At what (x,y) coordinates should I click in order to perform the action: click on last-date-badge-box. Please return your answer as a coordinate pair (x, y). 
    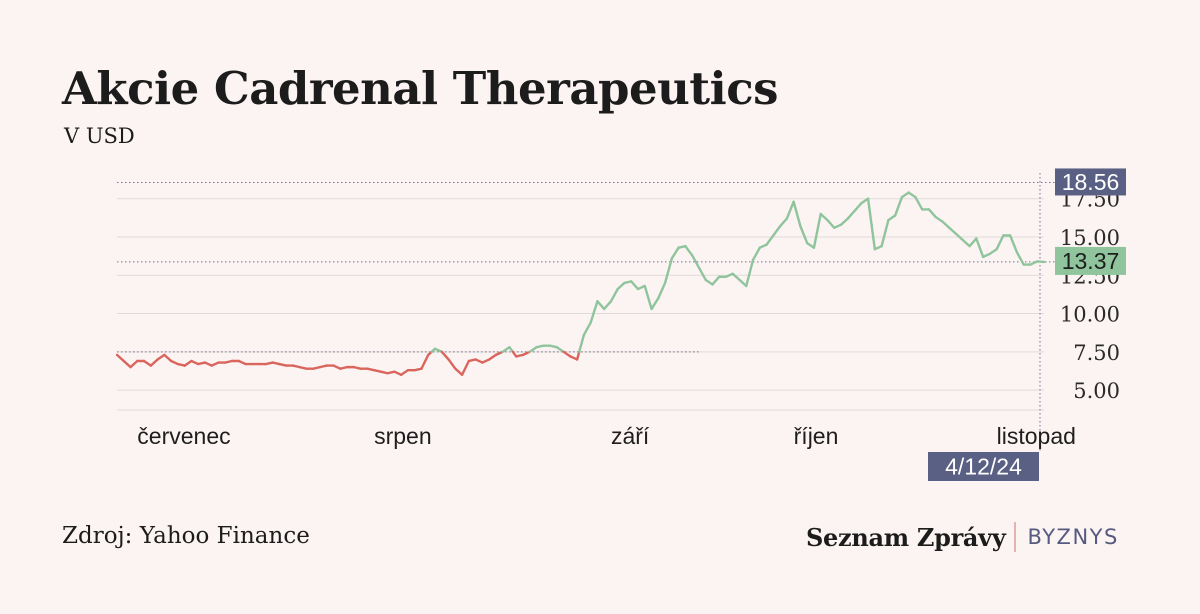
    Looking at the image, I should click on (983, 466).